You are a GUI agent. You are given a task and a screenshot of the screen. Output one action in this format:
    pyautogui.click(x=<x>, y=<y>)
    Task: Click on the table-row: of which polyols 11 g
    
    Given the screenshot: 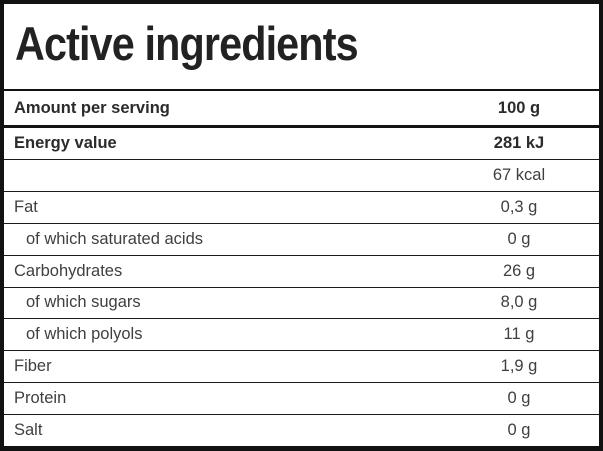 What is the action you would take?
    pyautogui.click(x=301, y=335)
    